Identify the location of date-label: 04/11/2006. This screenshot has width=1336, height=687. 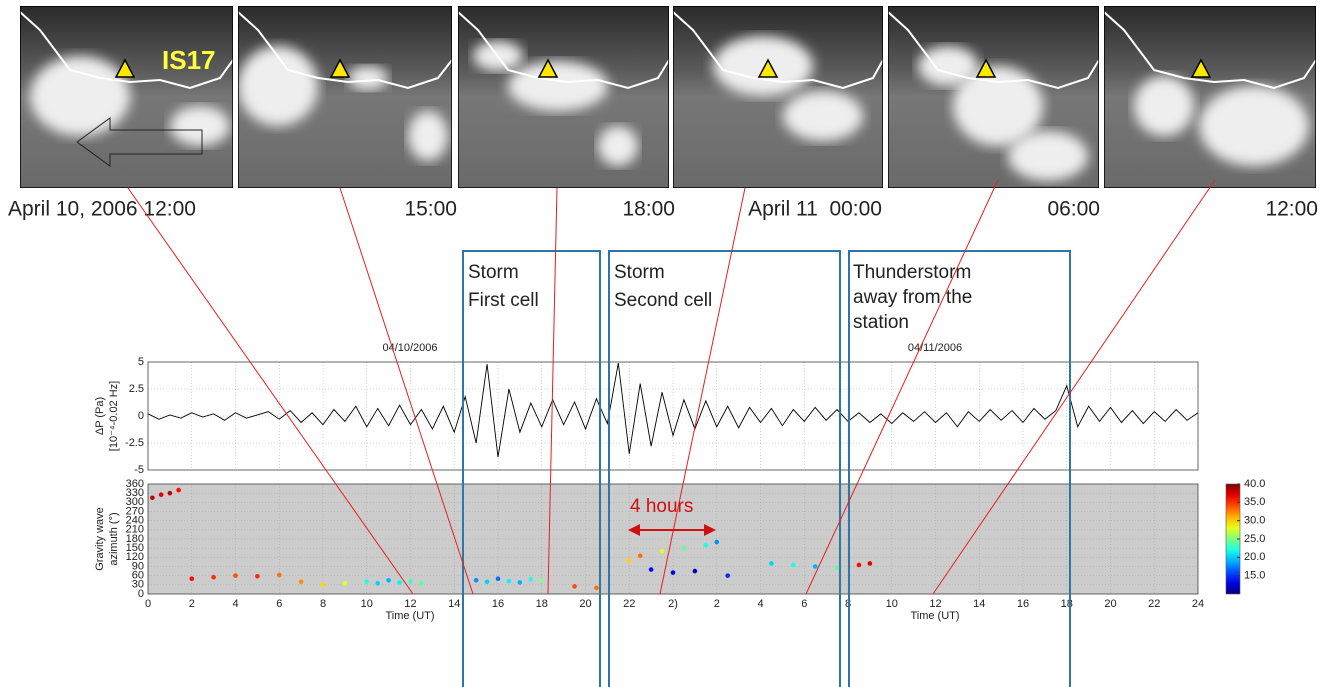
(935, 348).